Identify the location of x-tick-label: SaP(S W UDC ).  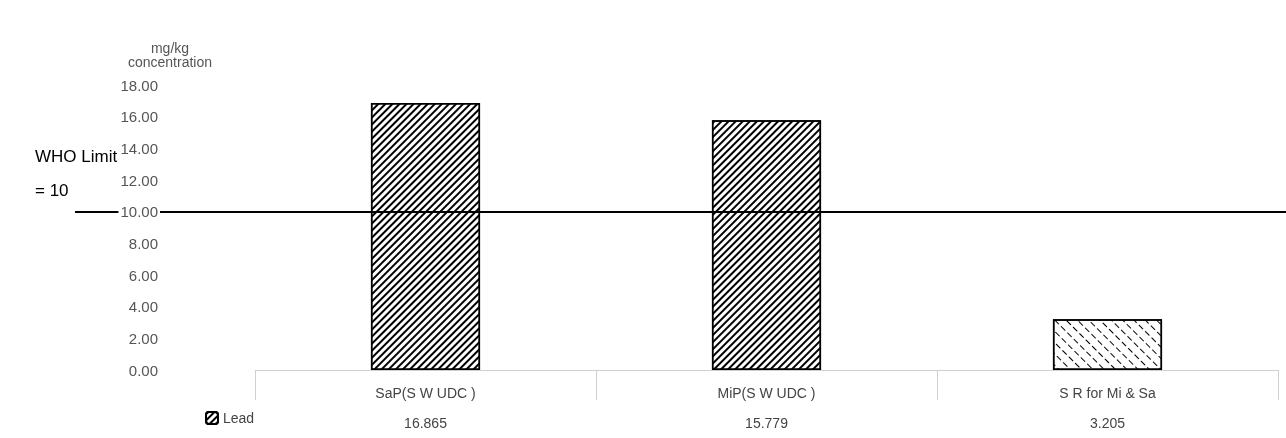
(425, 393).